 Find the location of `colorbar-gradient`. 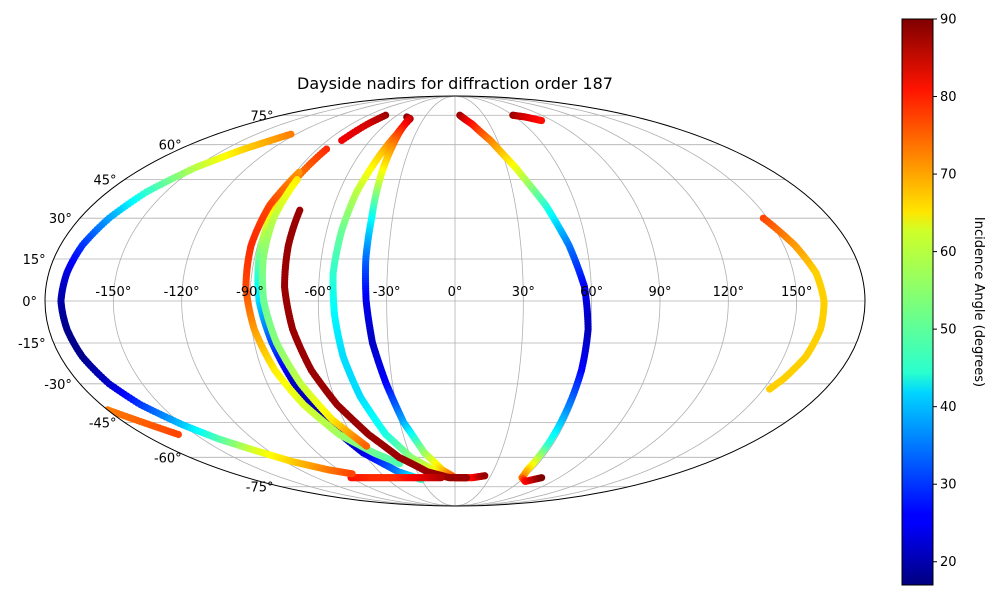

colorbar-gradient is located at coordinates (917, 302).